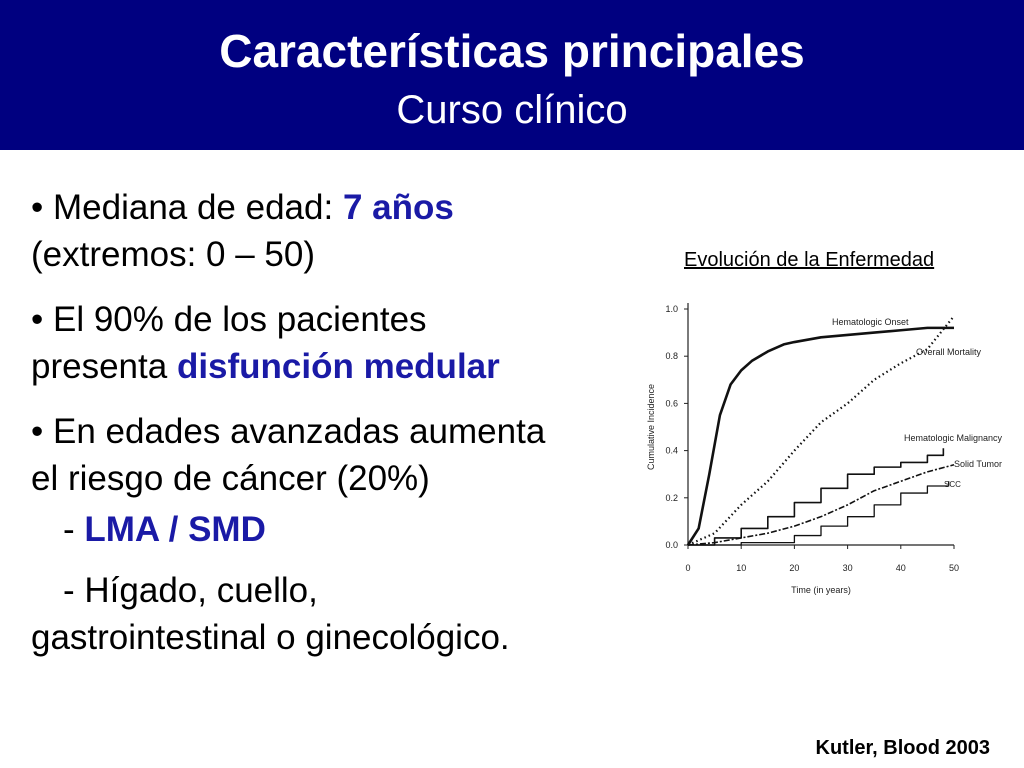  Describe the element at coordinates (949, 352) in the screenshot. I see `series-label: Overall Mortality` at that location.